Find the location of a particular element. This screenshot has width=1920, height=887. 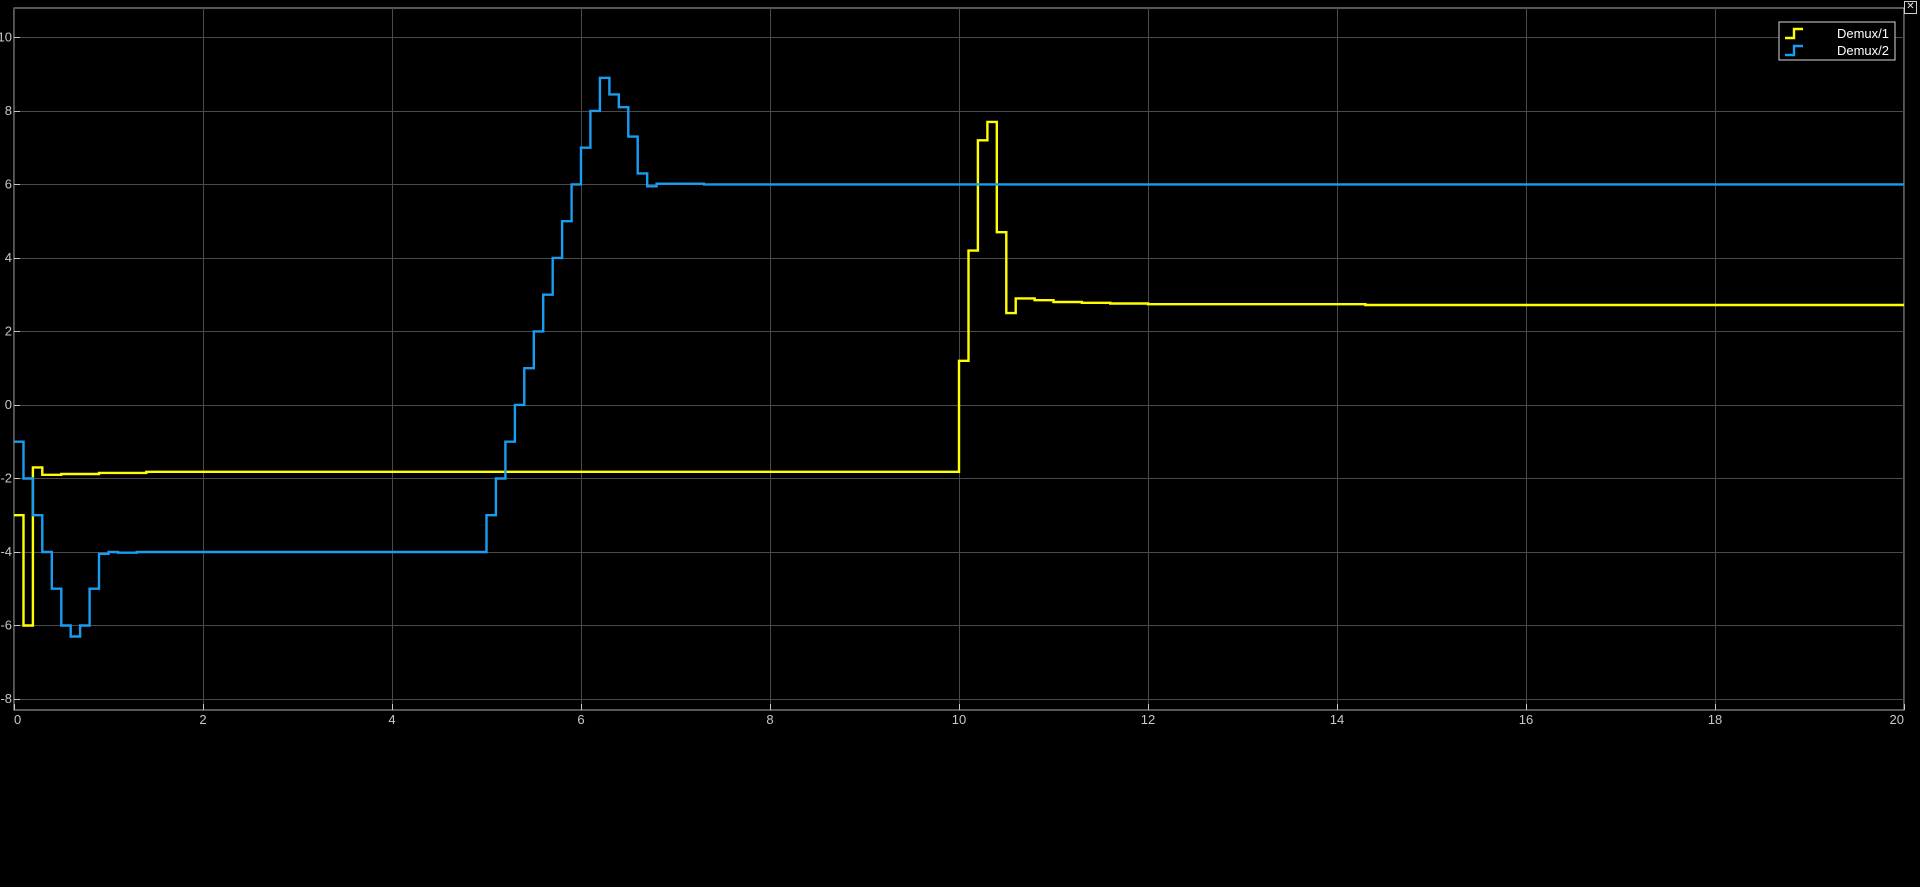

x-tick-label: 18 is located at coordinates (1715, 719).